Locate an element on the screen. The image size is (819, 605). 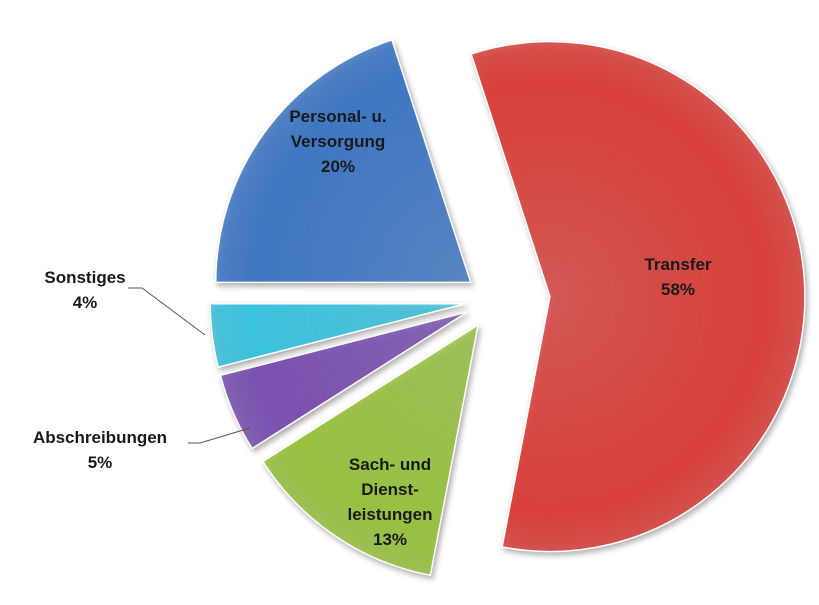
slice-value-label: 5% is located at coordinates (100, 462).